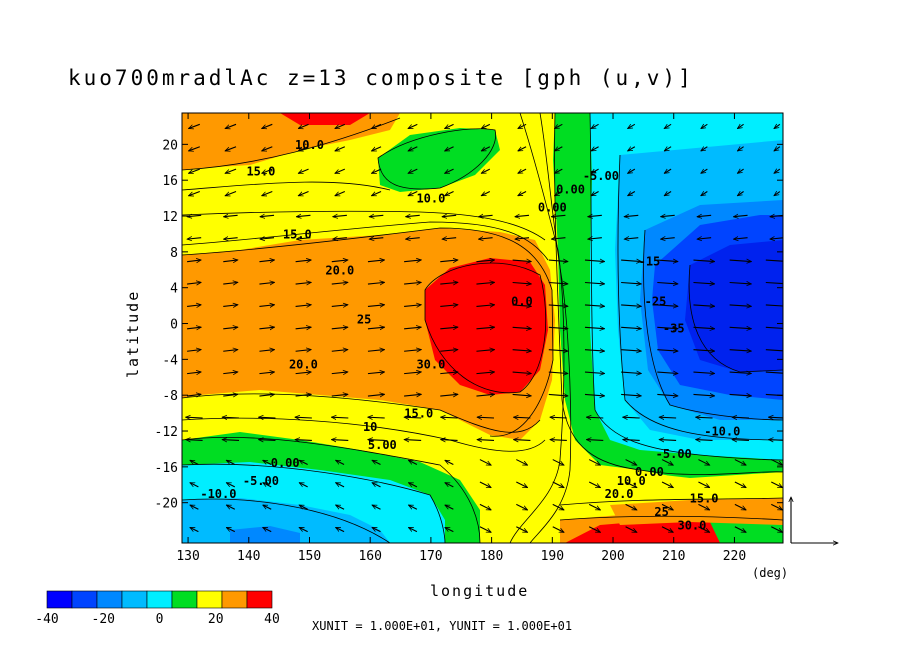  Describe the element at coordinates (522, 302) in the screenshot. I see `contour-label: 0.0` at that location.